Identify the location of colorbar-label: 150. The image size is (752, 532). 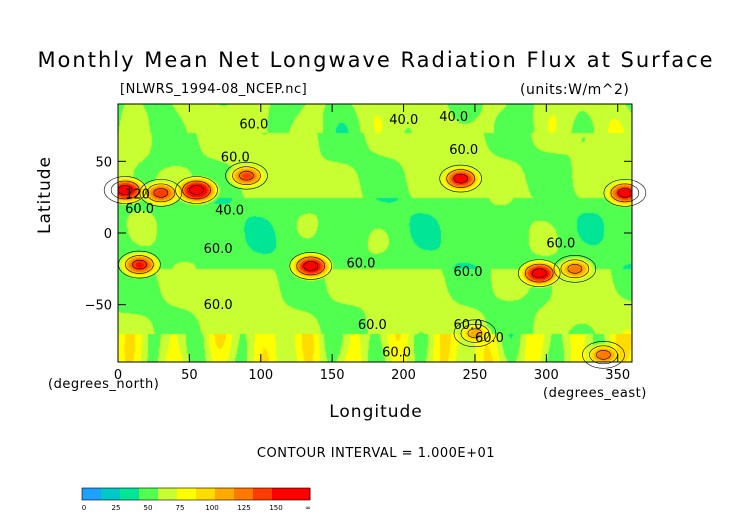
(275, 508).